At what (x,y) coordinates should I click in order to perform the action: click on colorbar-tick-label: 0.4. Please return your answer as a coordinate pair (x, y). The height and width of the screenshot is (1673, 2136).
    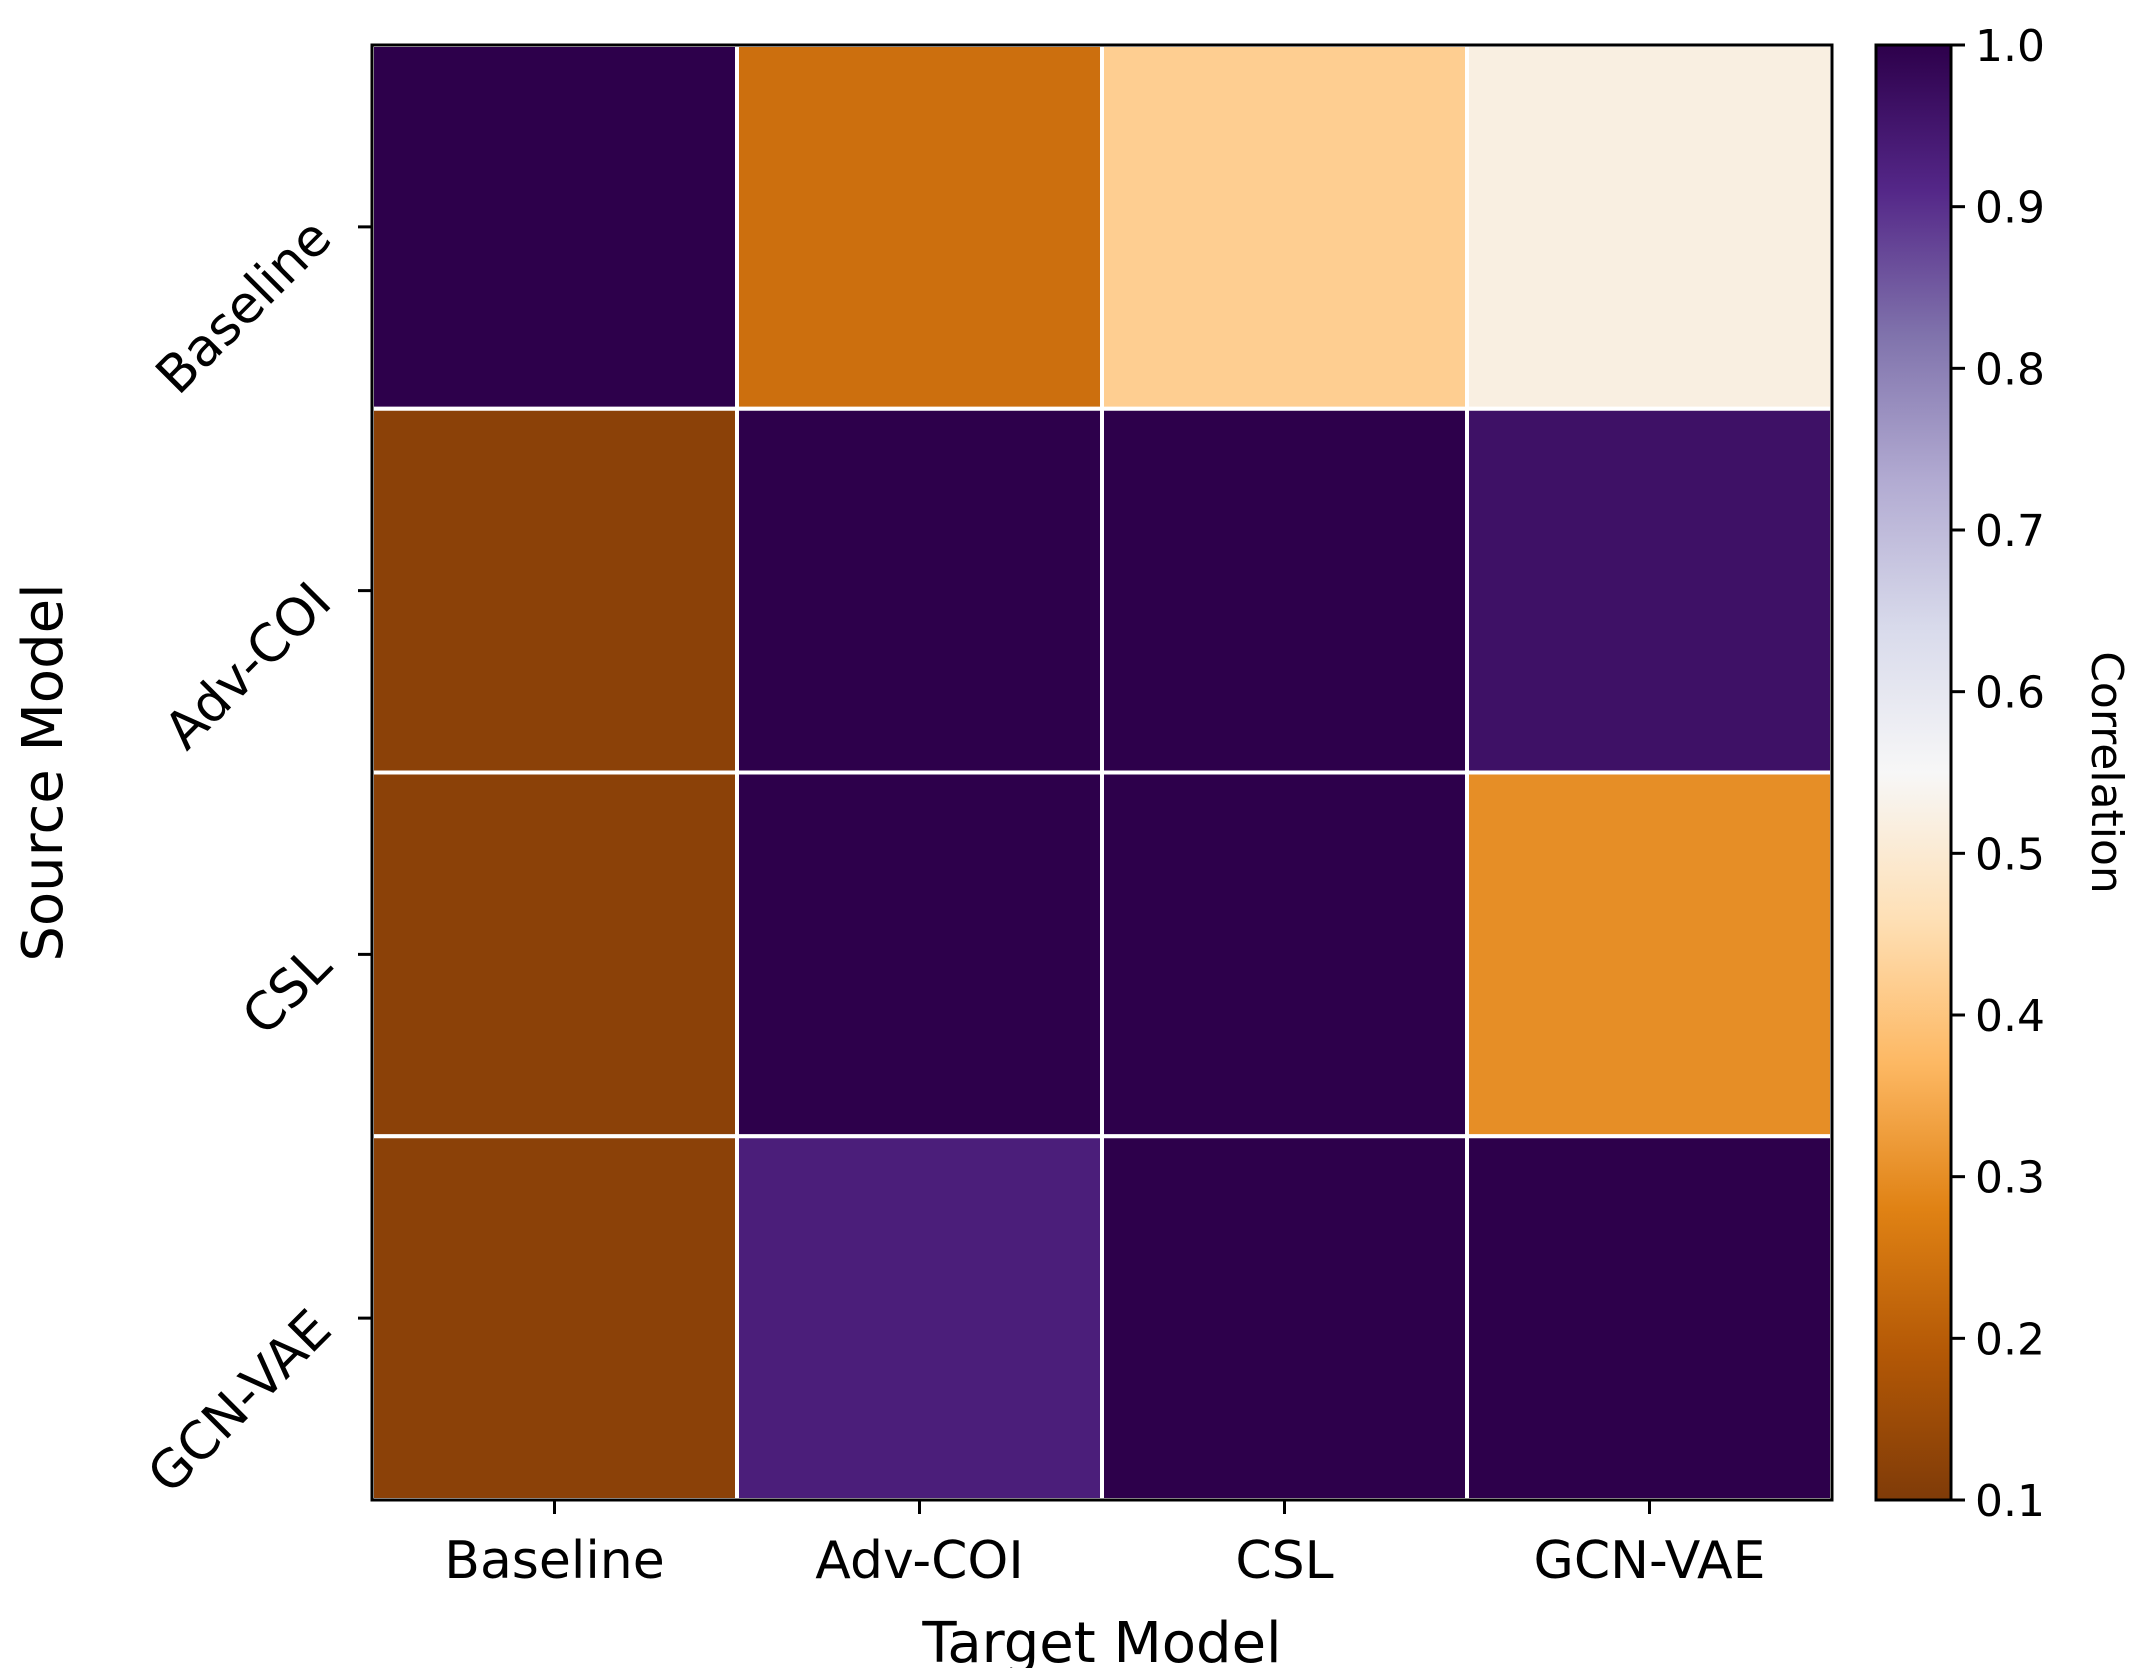
    Looking at the image, I should click on (2010, 1016).